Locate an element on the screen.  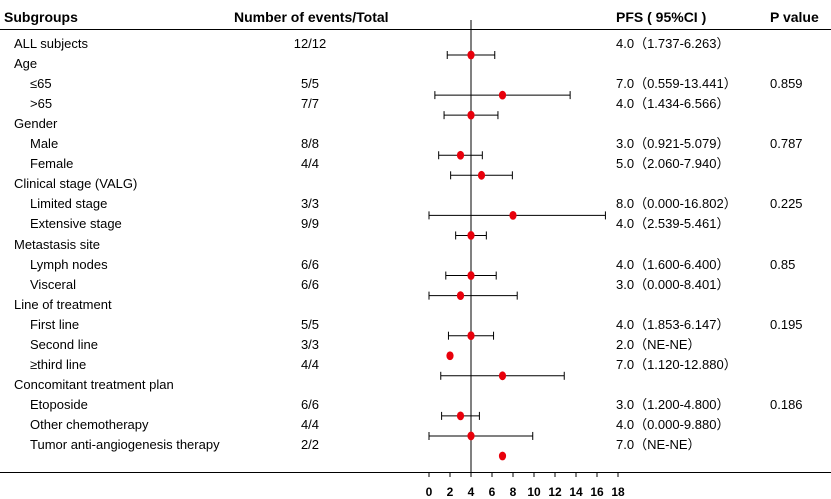
row-label: Etoposide is located at coordinates (59, 404).